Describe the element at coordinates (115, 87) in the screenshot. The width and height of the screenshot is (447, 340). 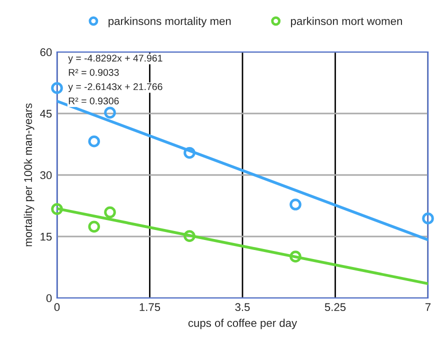
I see `annotation: y = -2.6143x + 21.766` at that location.